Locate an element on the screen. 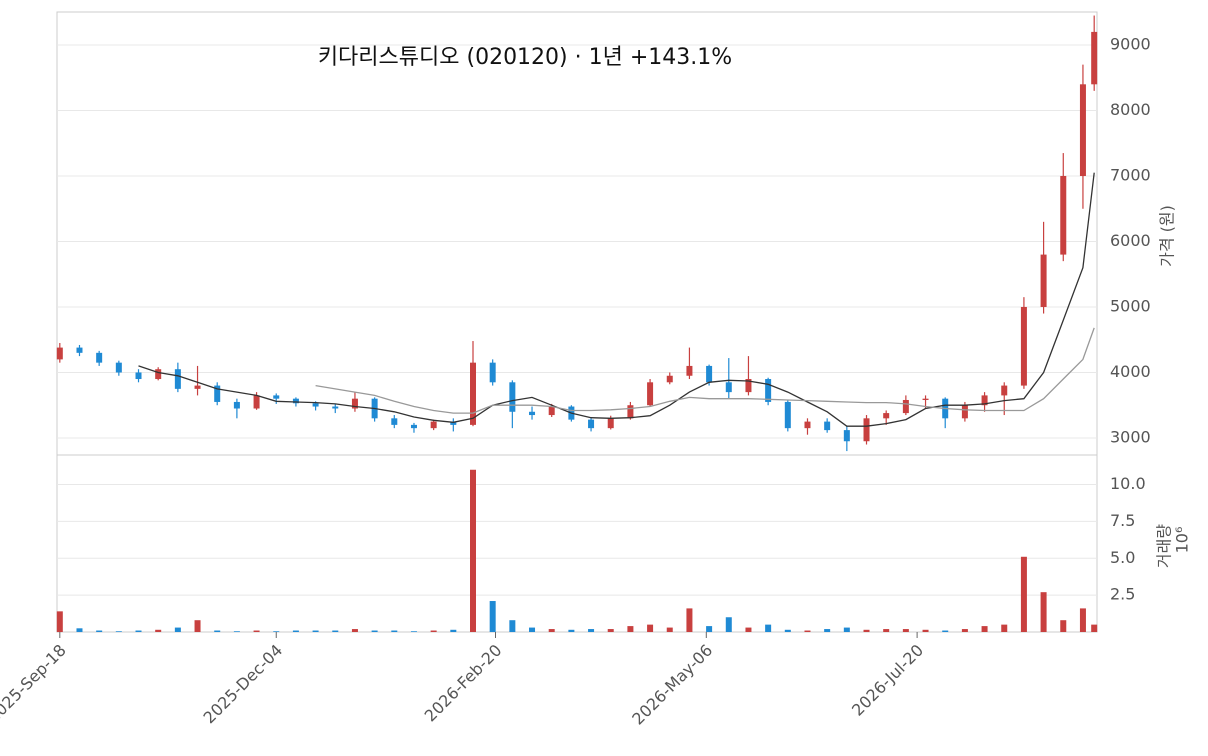  moving-average-line is located at coordinates (705, 370).